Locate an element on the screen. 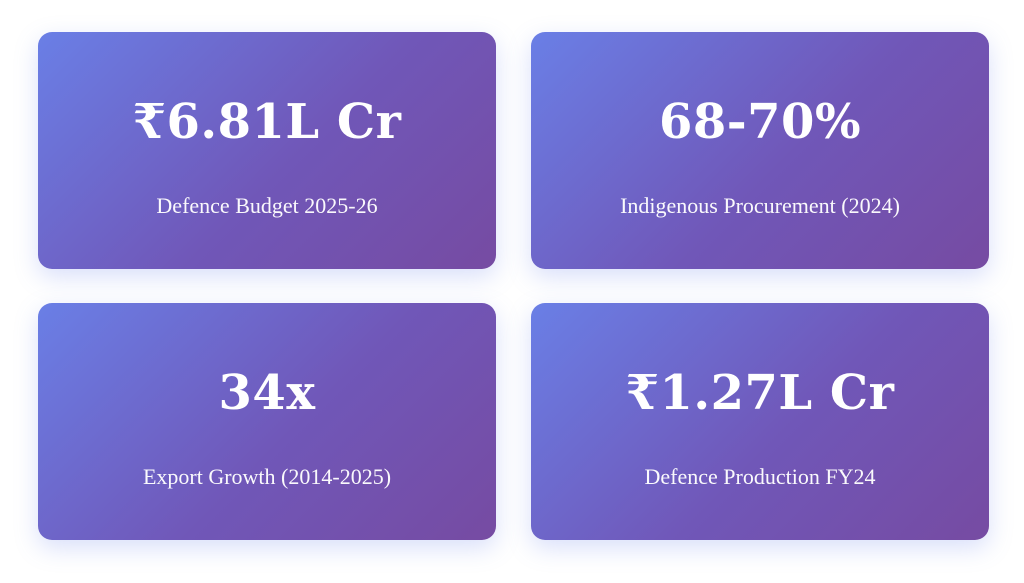 The width and height of the screenshot is (1024, 583). stat-value: ₹1.27L Cr is located at coordinates (760, 393).